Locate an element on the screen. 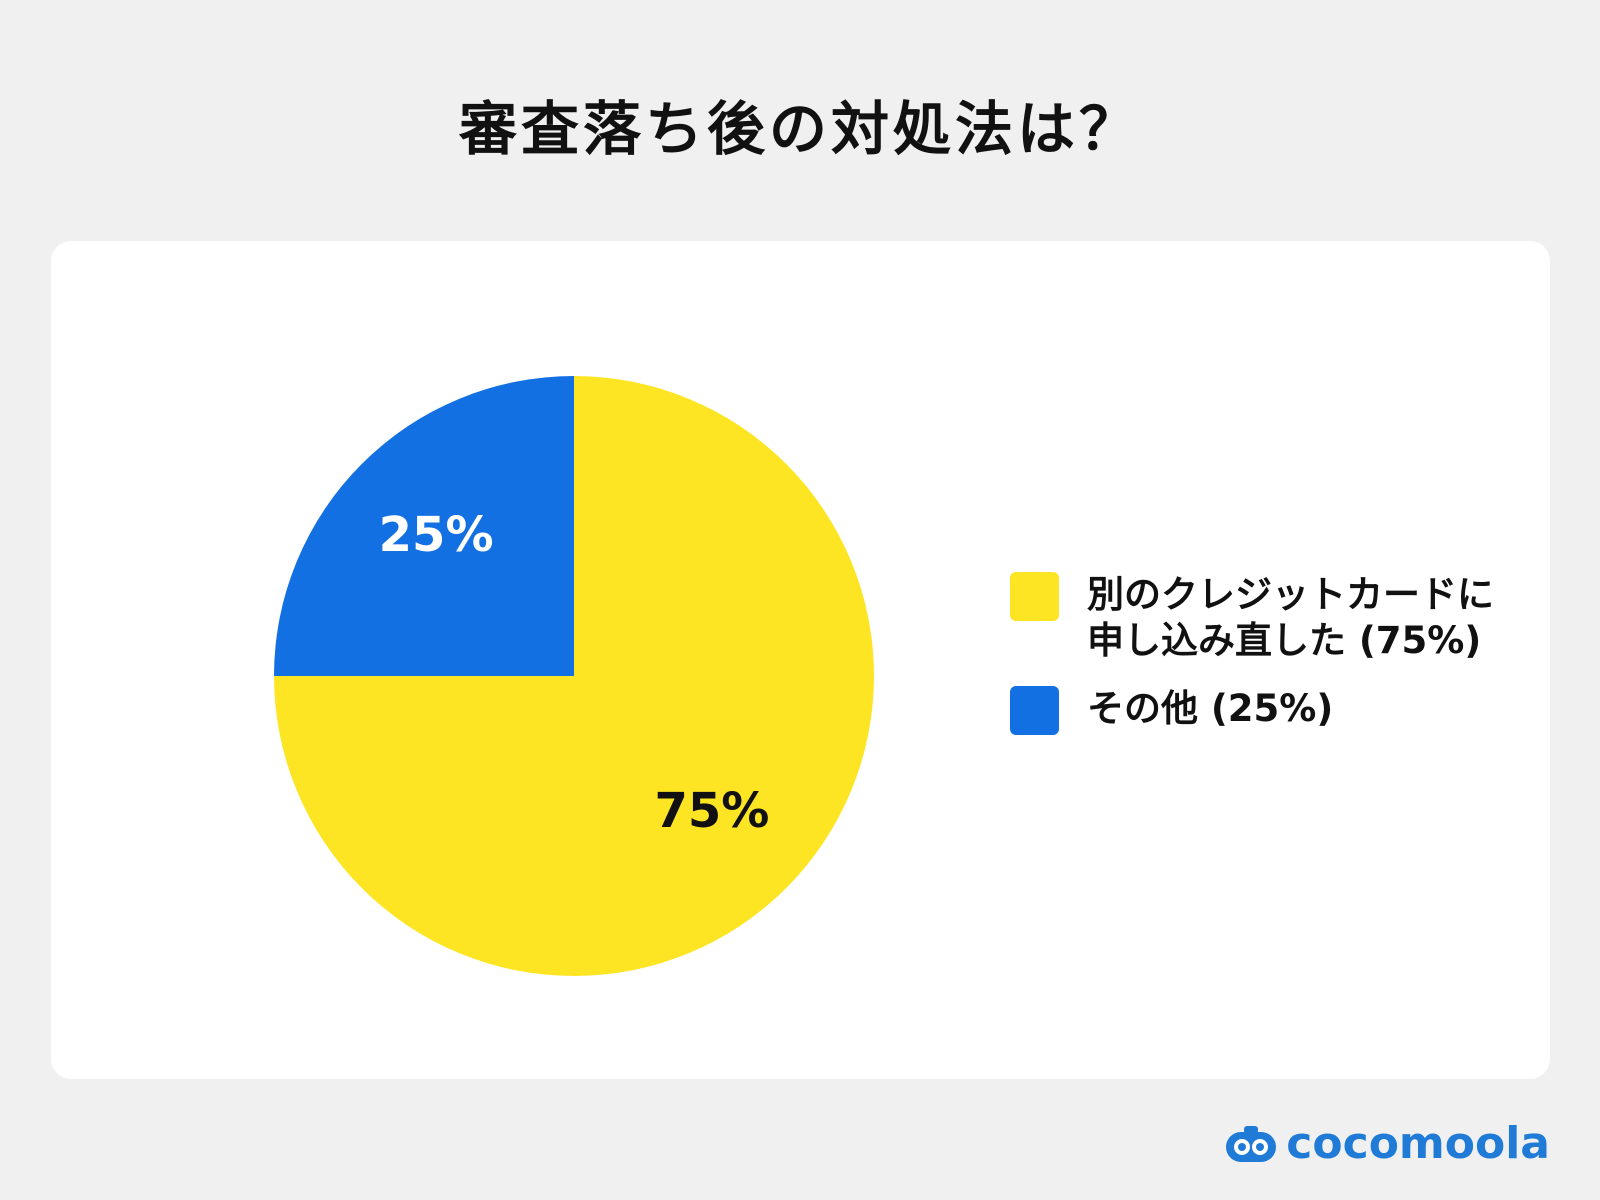 Image resolution: width=1600 pixels, height=1200 pixels. value-label: 75% is located at coordinates (711, 811).